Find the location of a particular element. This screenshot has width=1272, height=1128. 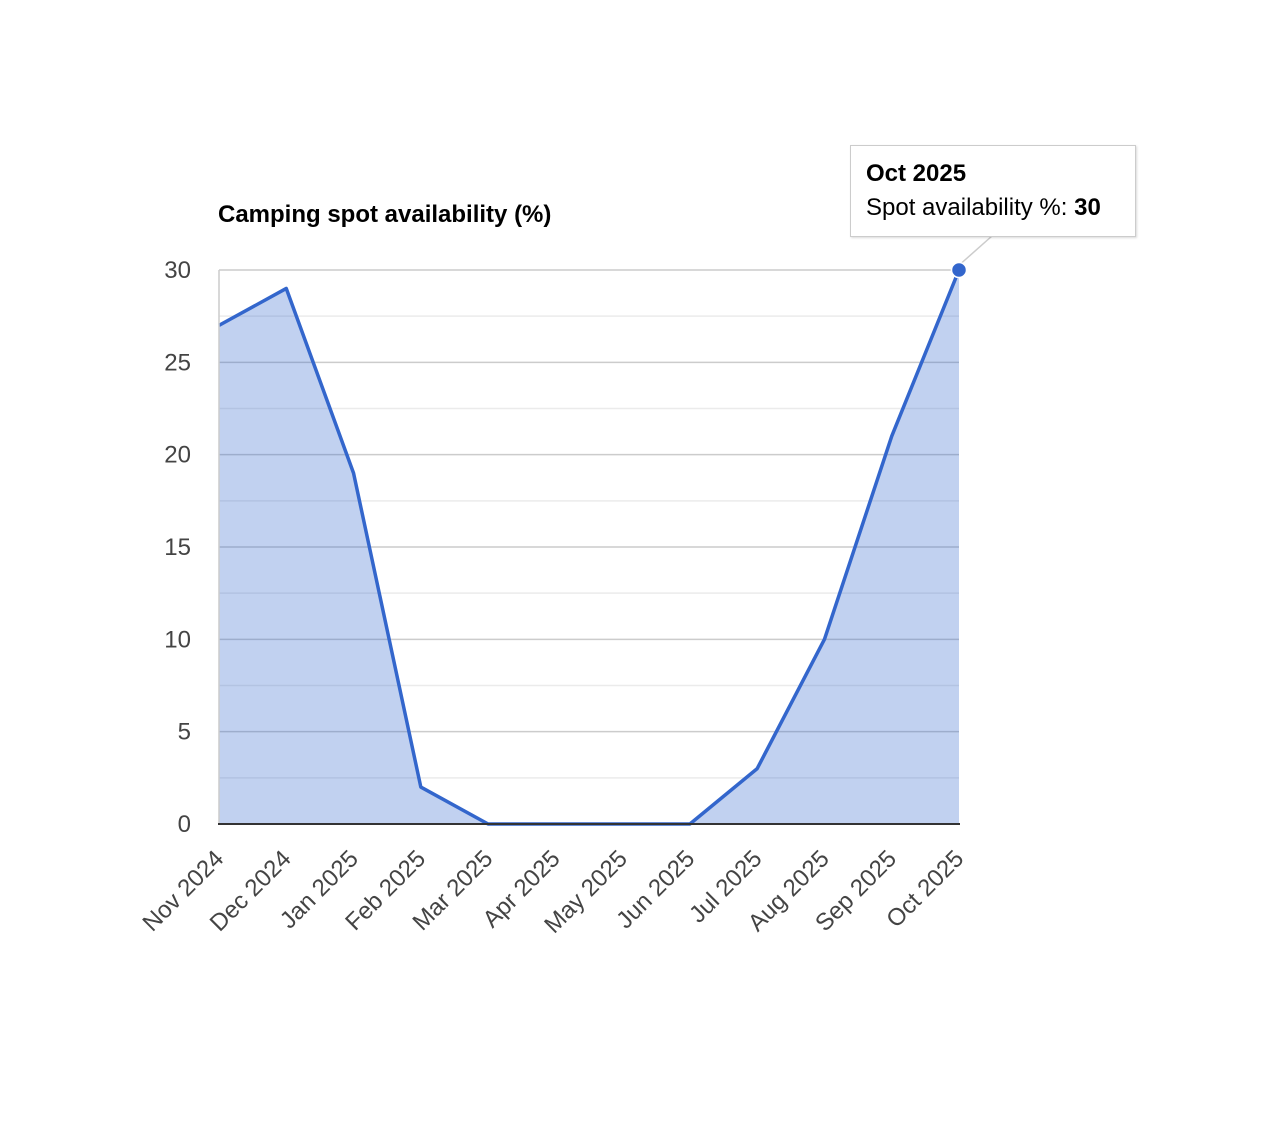

y-axis-tick-labels: 0 5 10 15 20 25 30 is located at coordinates (177, 547).